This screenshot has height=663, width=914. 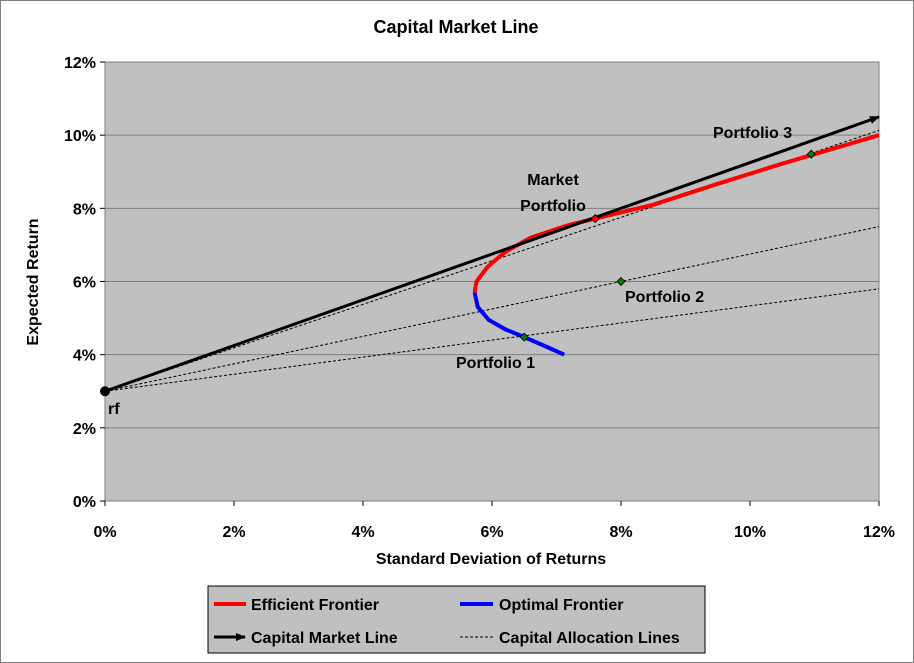 I want to click on chart-title: Capital Market Line, so click(x=455, y=27).